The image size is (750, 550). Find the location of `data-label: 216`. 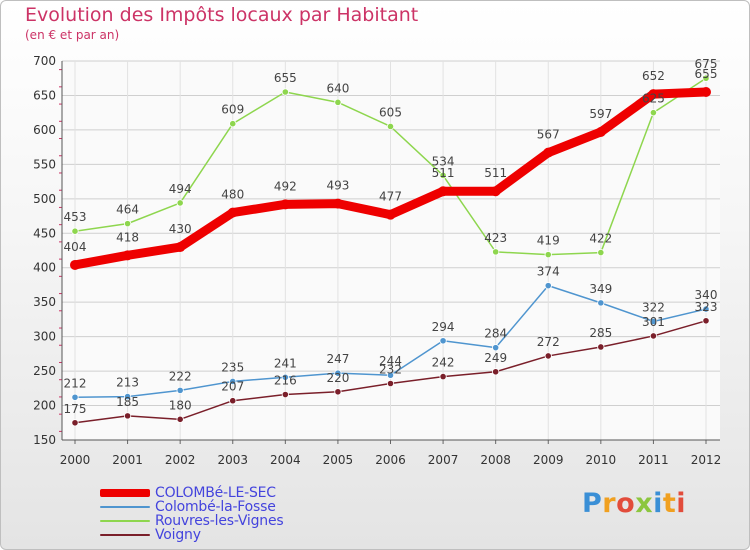

data-label: 216 is located at coordinates (285, 381).